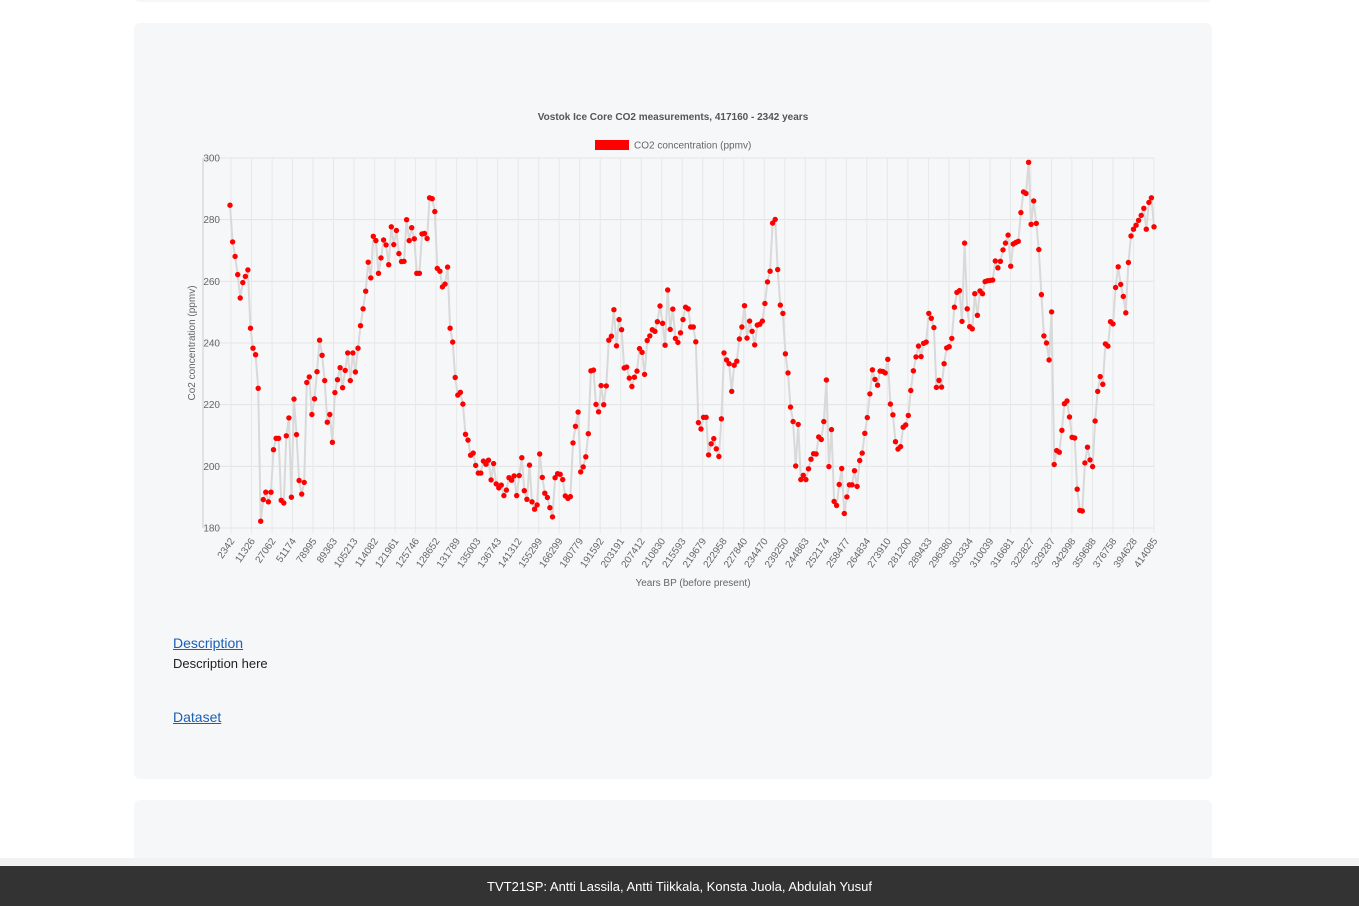  What do you see at coordinates (211, 159) in the screenshot?
I see `y-tick-label: 300` at bounding box center [211, 159].